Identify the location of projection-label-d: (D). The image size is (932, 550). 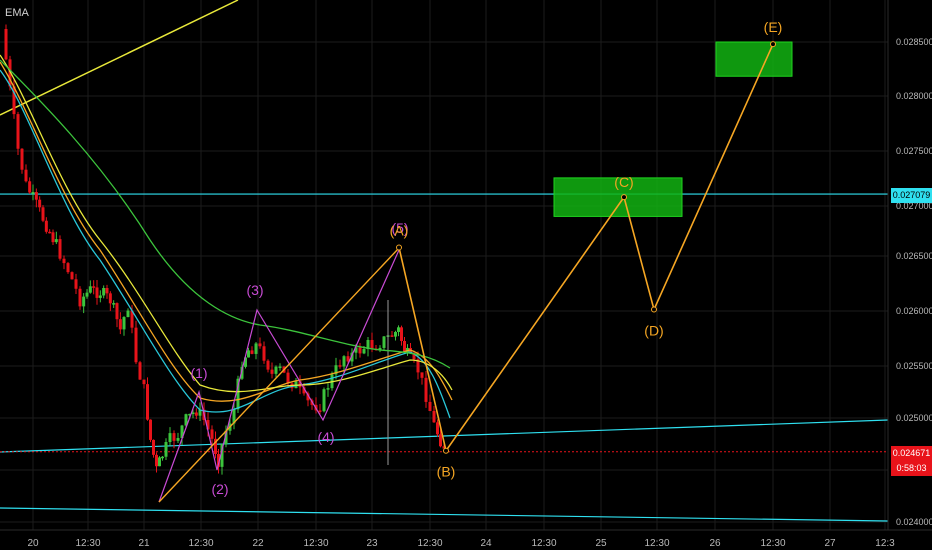
(653, 331).